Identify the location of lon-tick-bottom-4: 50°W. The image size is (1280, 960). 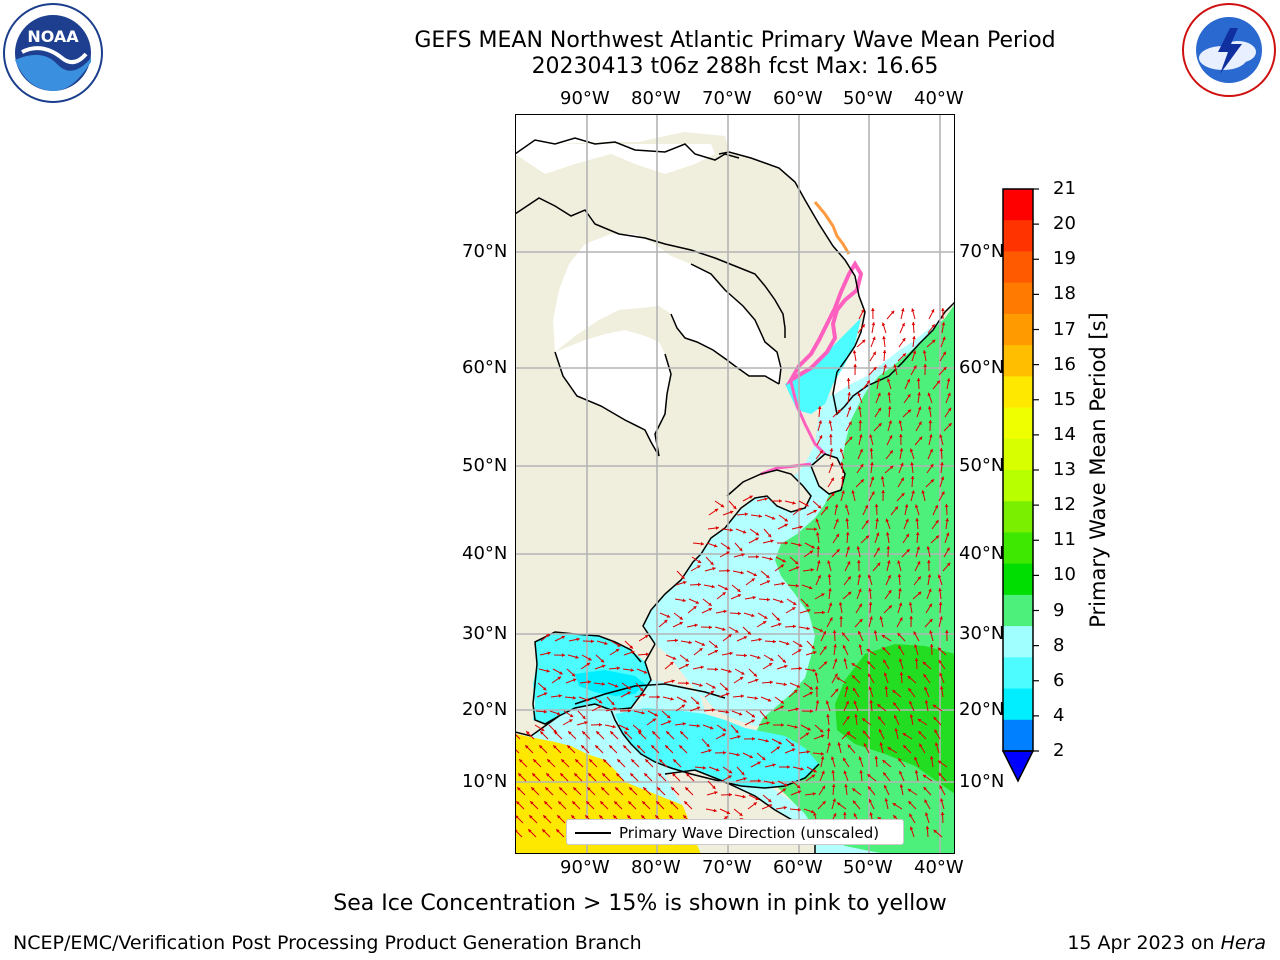
(868, 867).